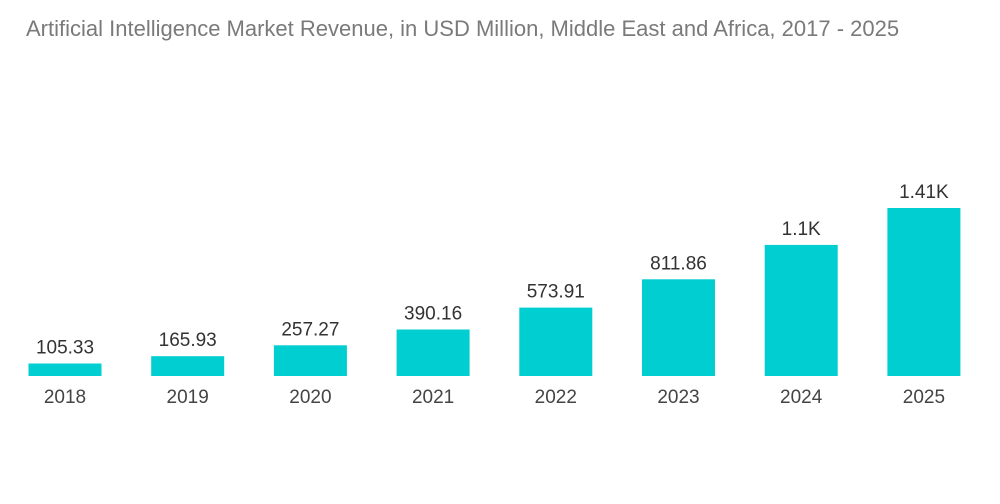  What do you see at coordinates (310, 397) in the screenshot?
I see `x-tick-label-2020: 2020` at bounding box center [310, 397].